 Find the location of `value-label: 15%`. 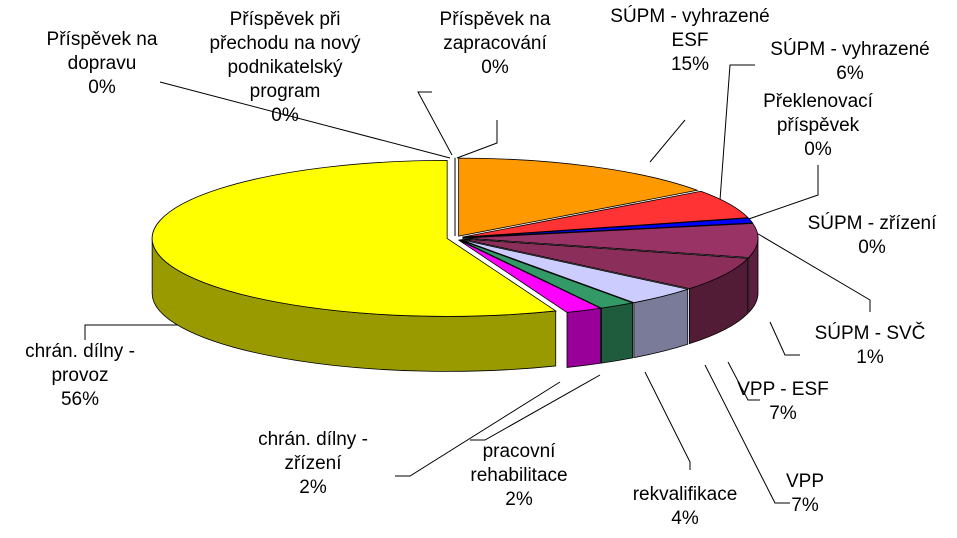

value-label: 15% is located at coordinates (690, 64).